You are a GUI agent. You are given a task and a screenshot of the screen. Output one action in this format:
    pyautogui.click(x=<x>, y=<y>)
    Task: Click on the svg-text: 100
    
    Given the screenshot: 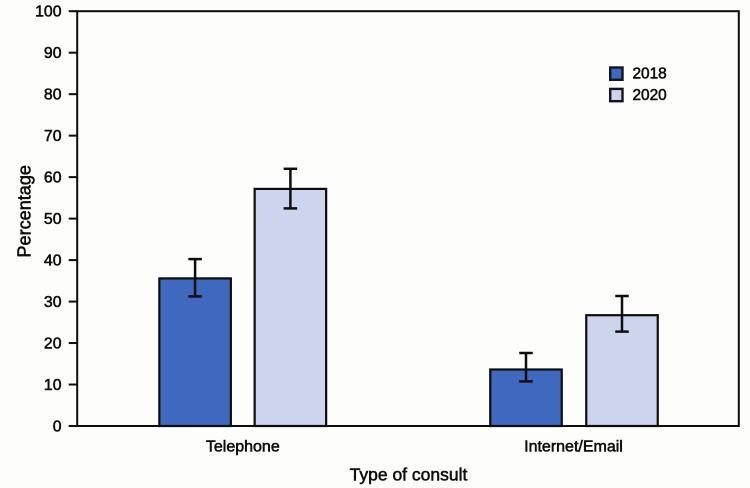 What is the action you would take?
    pyautogui.click(x=48, y=12)
    